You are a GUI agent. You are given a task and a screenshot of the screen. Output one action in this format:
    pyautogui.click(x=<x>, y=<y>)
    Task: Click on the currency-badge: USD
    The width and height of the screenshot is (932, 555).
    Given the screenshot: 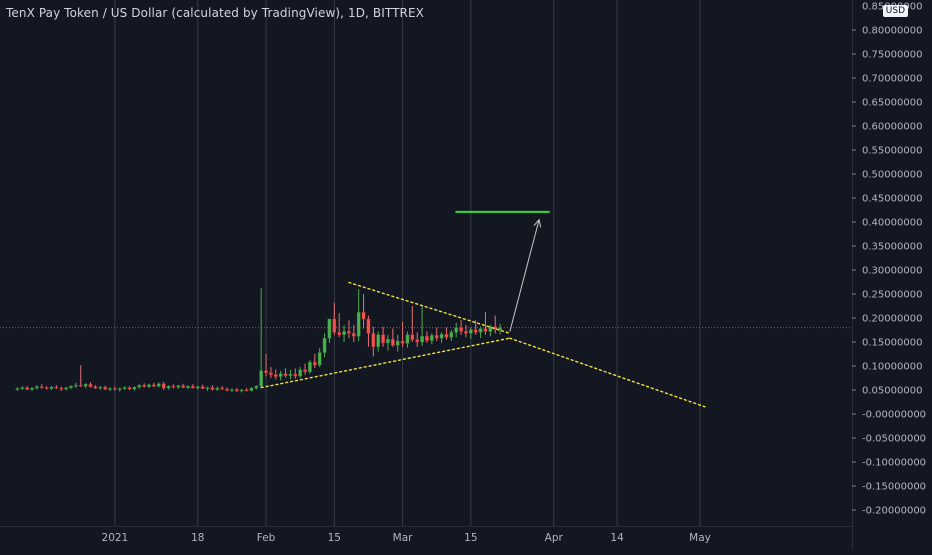 What is the action you would take?
    pyautogui.click(x=895, y=11)
    